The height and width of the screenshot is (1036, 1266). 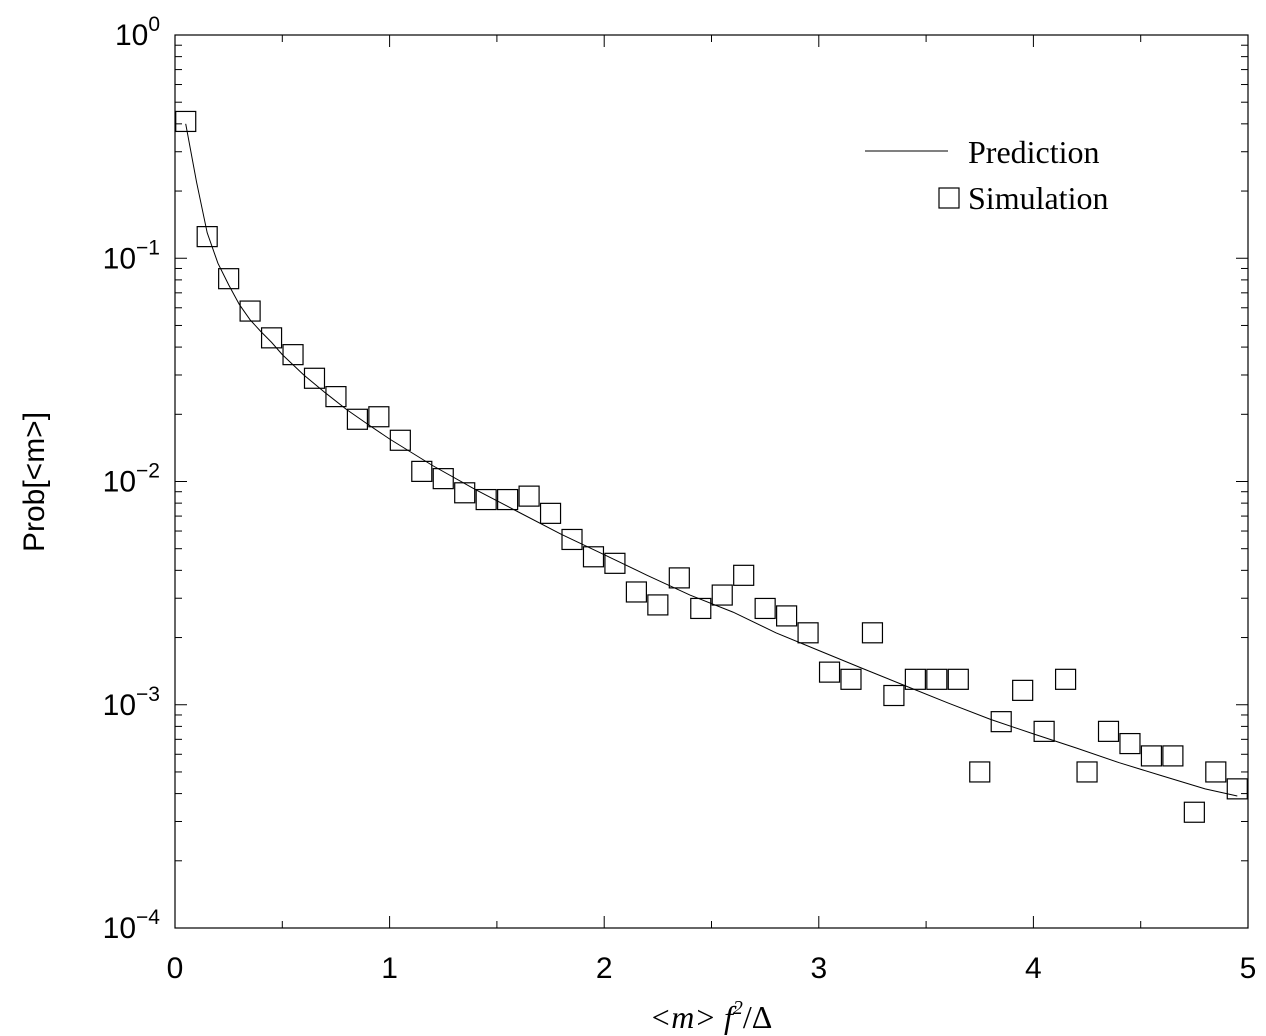 What do you see at coordinates (949, 198) in the screenshot?
I see `legend-square-swatch` at bounding box center [949, 198].